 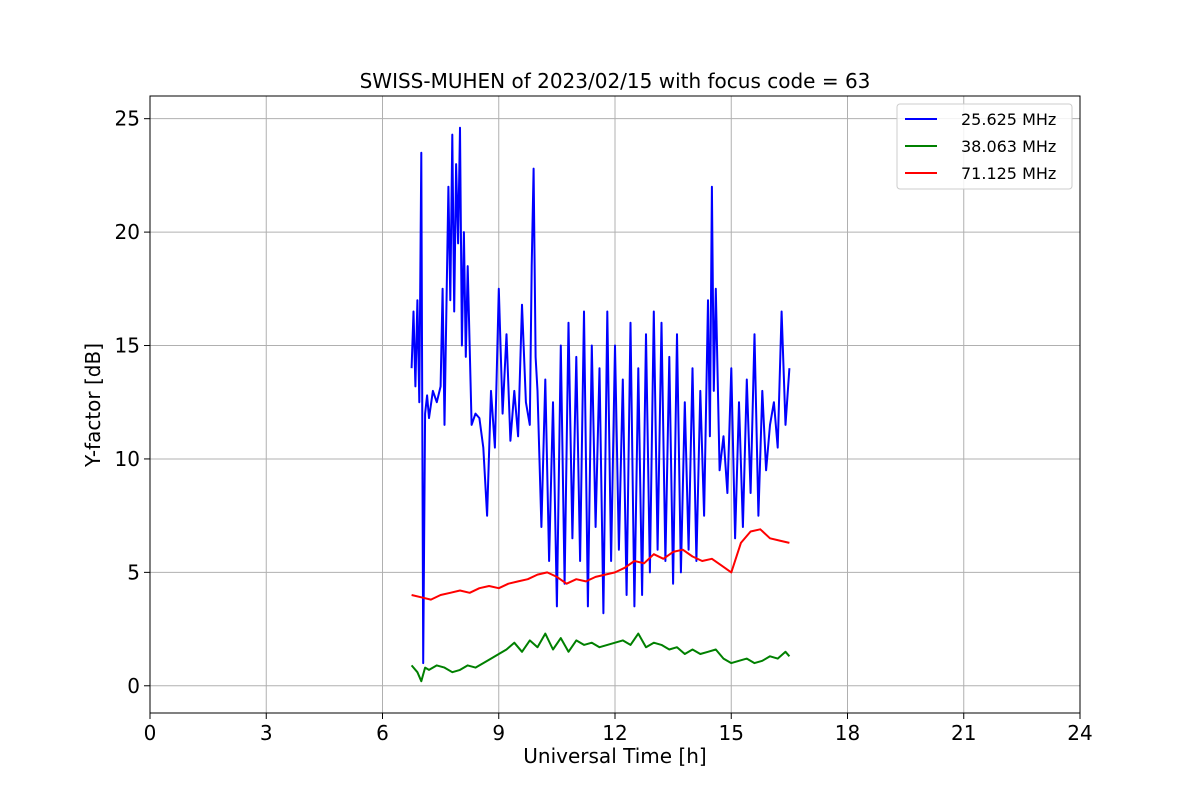 I want to click on y-tick-label-4: 20, so click(x=127, y=232).